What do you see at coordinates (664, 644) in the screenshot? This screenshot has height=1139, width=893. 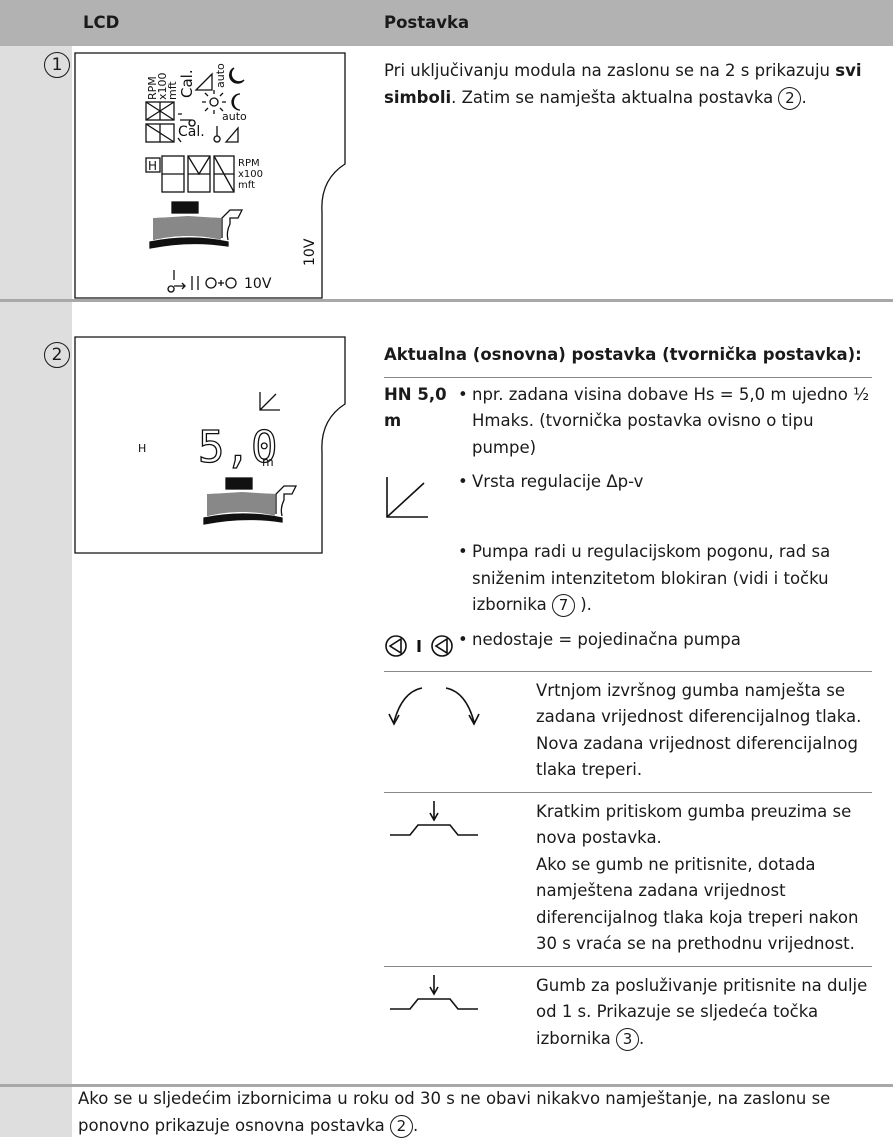 I see `item-text: nedostaje = pojedinačna pumpa` at bounding box center [664, 644].